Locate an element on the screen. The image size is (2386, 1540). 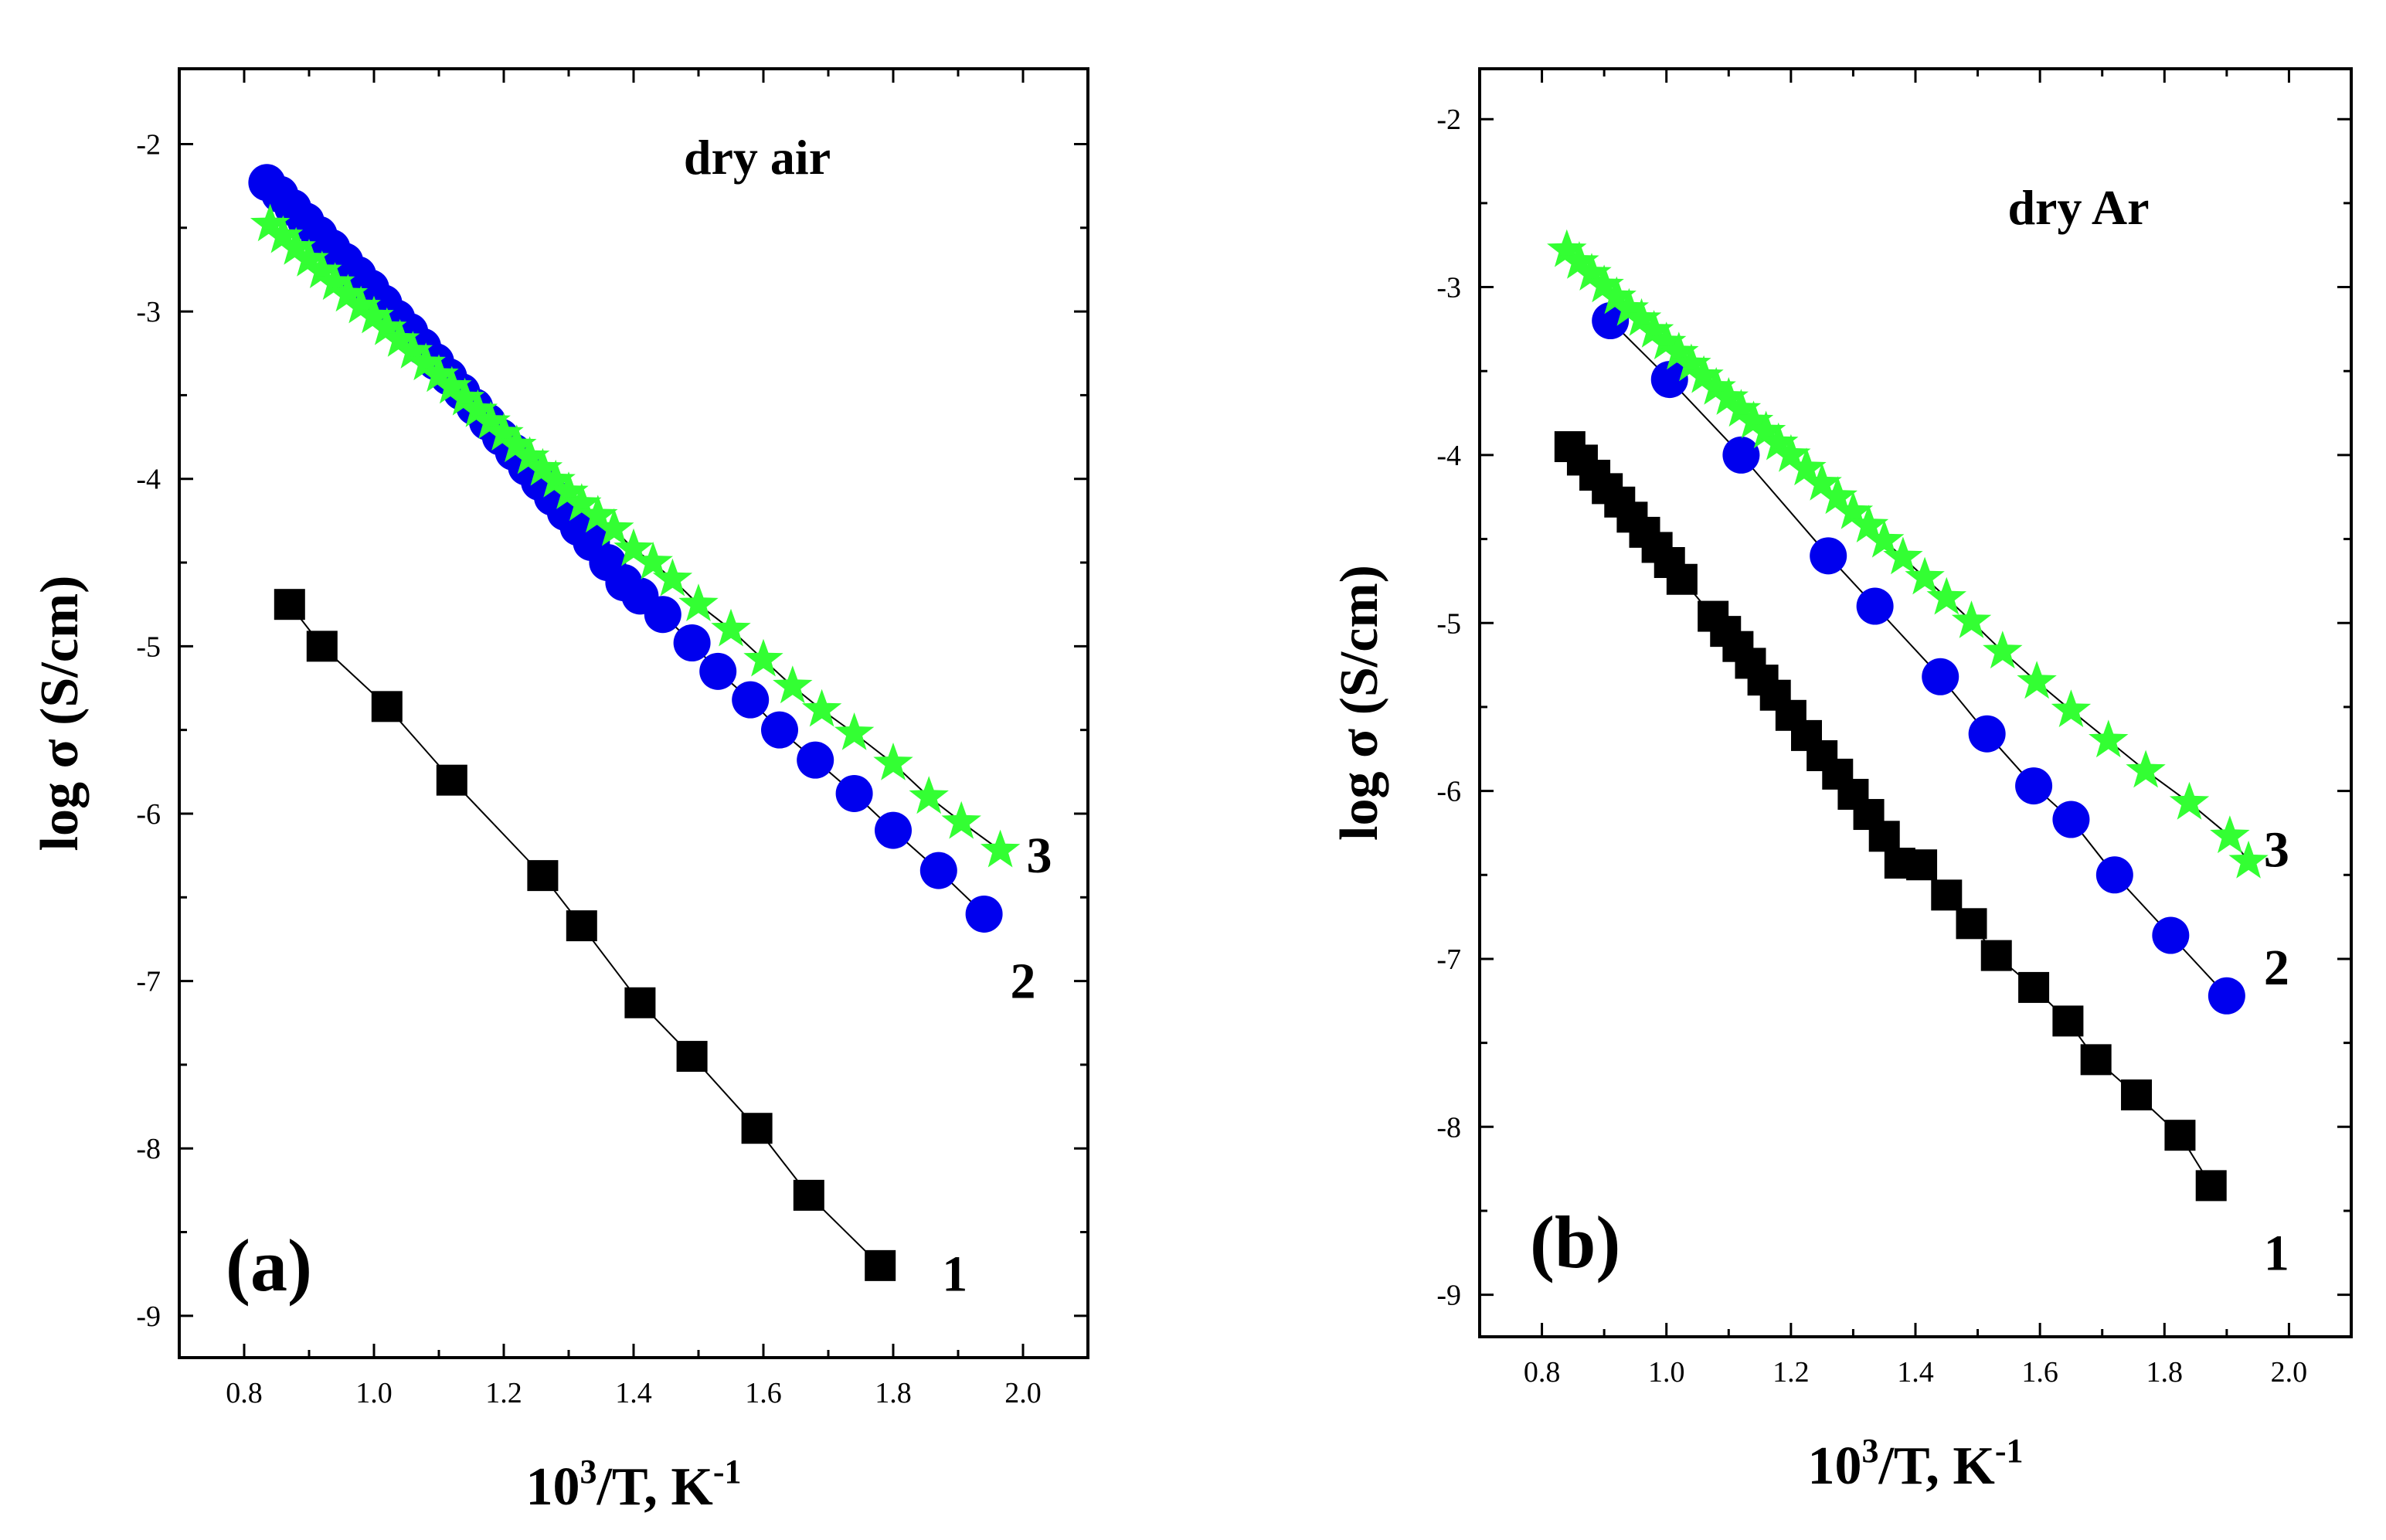
series-1: 1 is located at coordinates (620, 946).